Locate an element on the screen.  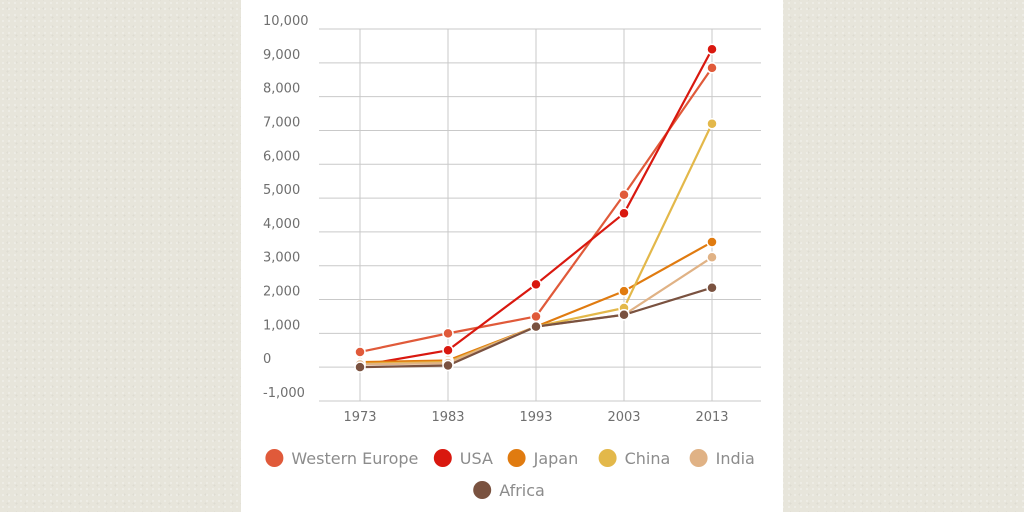
y-tick-label: 3,000 is located at coordinates (281, 258).